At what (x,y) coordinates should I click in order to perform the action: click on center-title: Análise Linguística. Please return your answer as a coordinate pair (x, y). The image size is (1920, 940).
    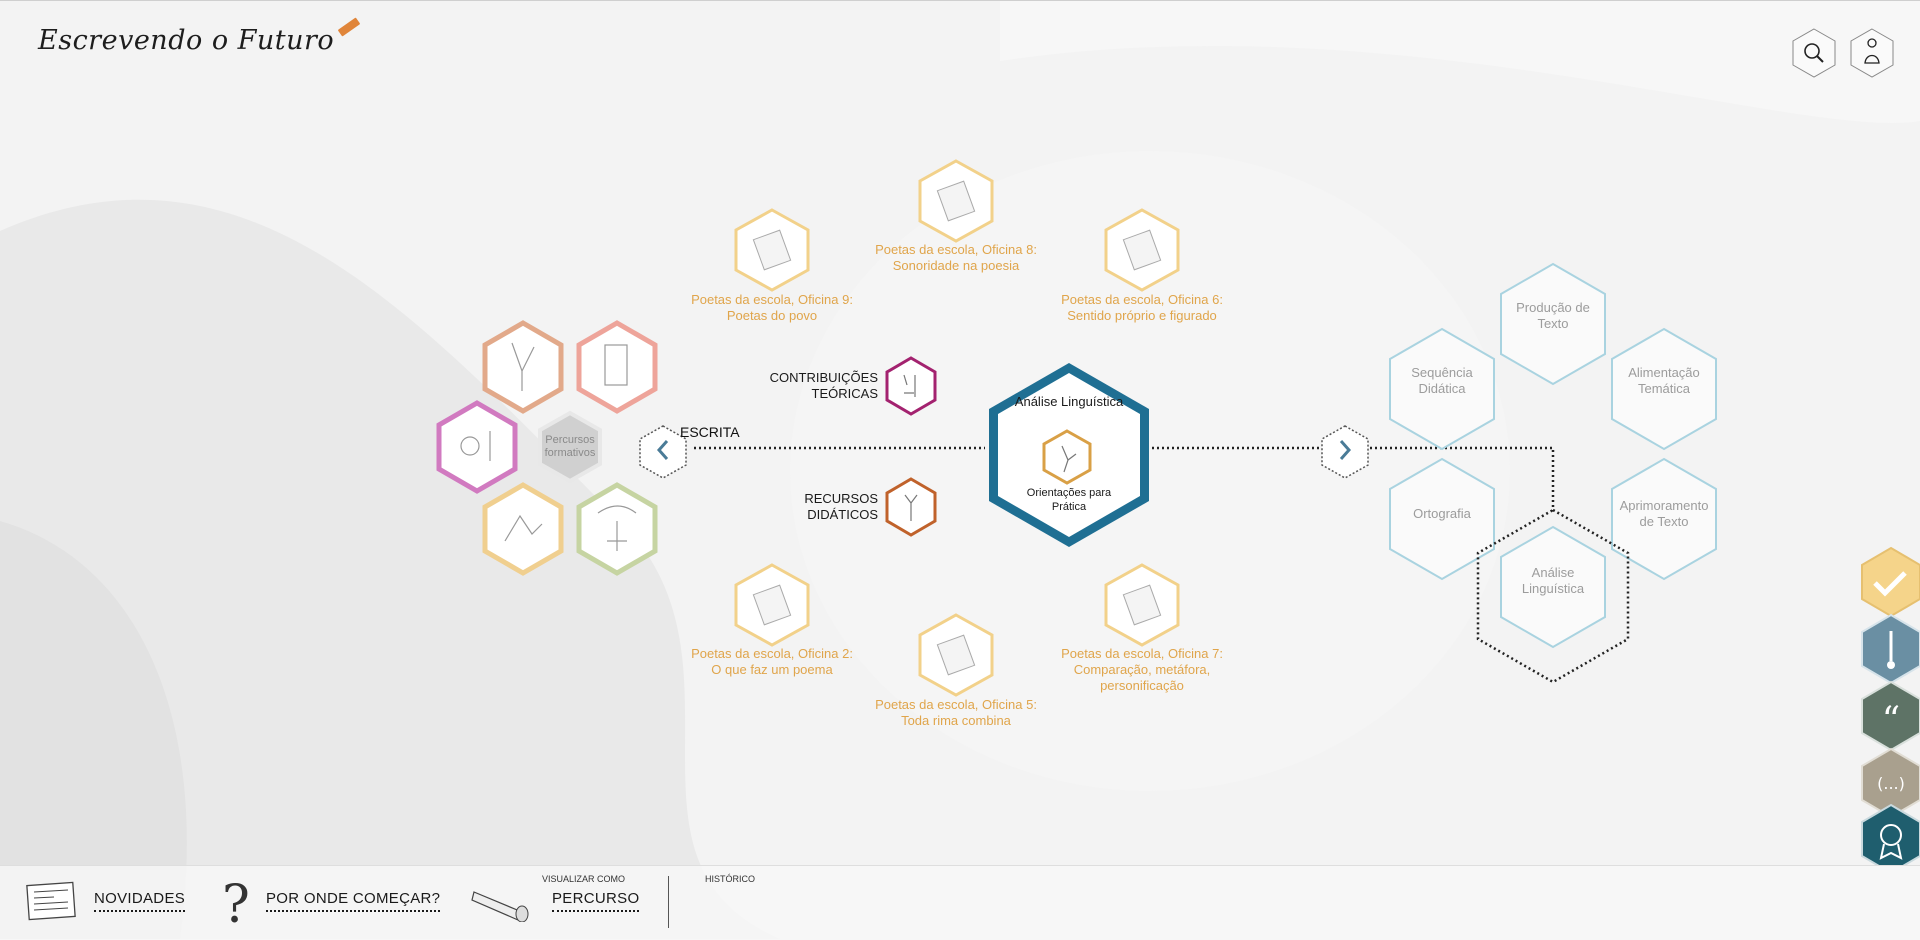
    Looking at the image, I should click on (1069, 401).